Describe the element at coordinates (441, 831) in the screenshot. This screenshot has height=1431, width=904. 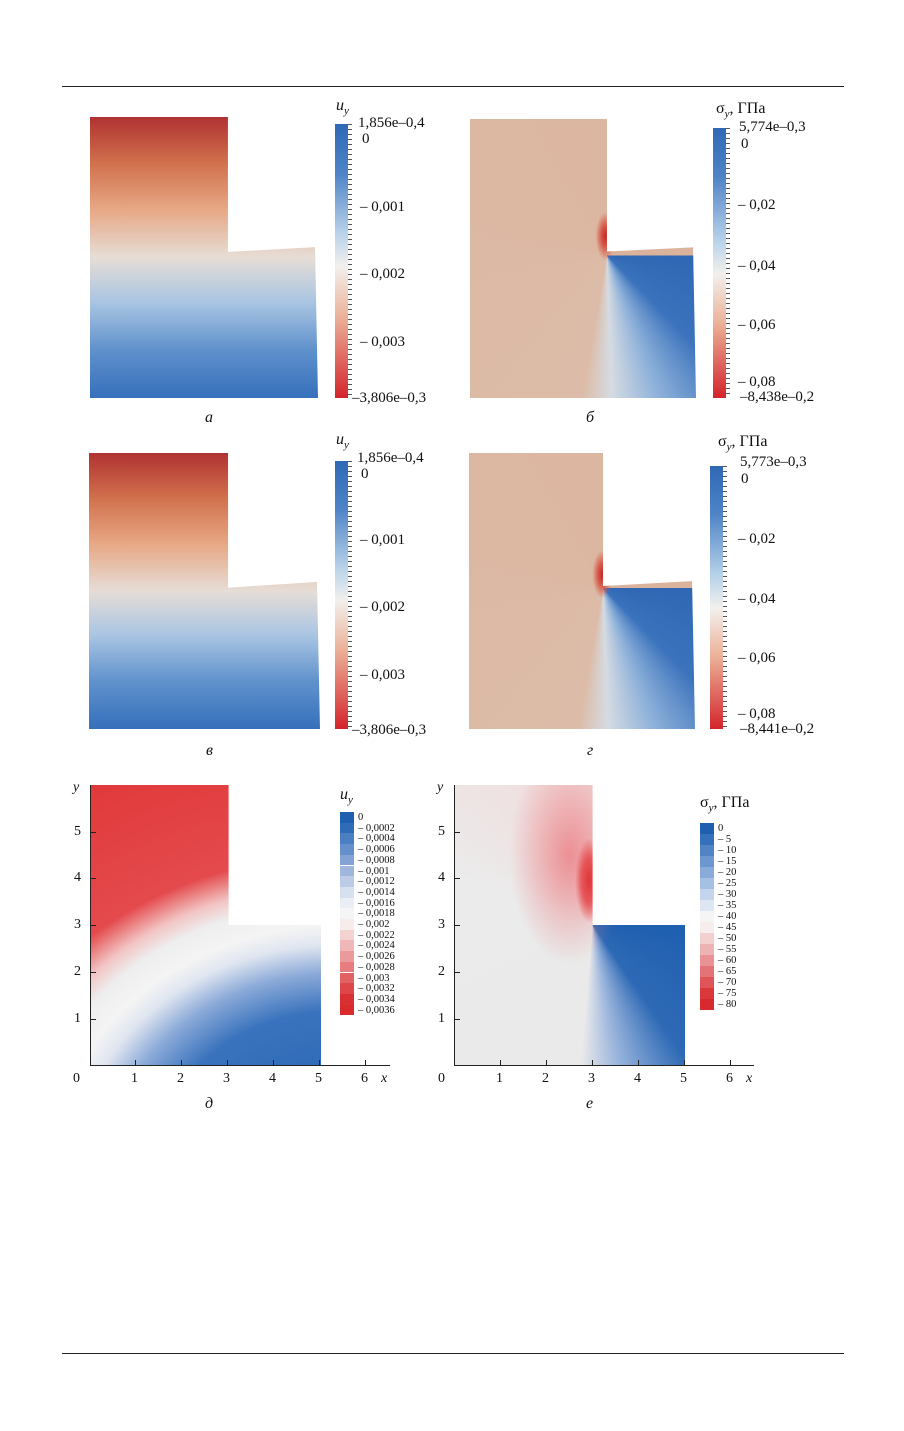
I see `panel-e-ytick-label: 5` at that location.